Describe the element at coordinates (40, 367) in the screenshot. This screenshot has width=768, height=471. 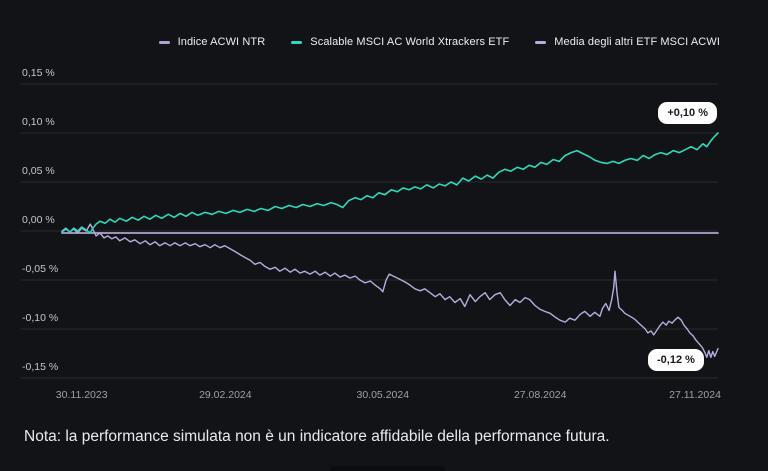
I see `y-axis-label: -0,15 %` at that location.